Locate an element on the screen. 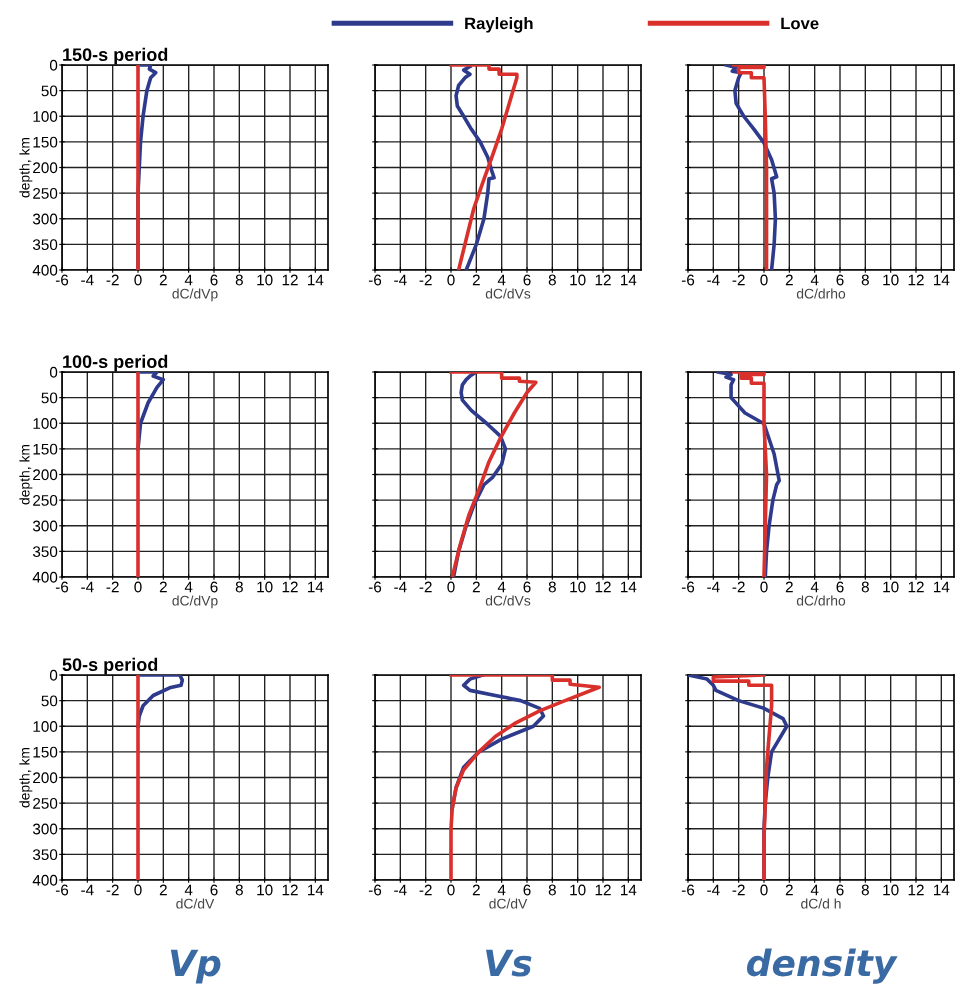  y-tick-label: 400 is located at coordinates (45, 577).